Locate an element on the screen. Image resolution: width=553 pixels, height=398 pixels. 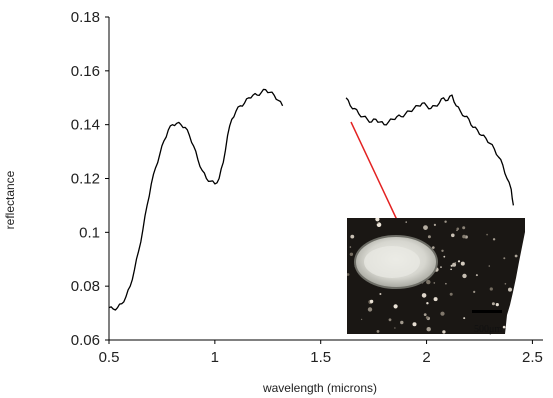
y-tick-label: 0.1 is located at coordinates (89, 232).